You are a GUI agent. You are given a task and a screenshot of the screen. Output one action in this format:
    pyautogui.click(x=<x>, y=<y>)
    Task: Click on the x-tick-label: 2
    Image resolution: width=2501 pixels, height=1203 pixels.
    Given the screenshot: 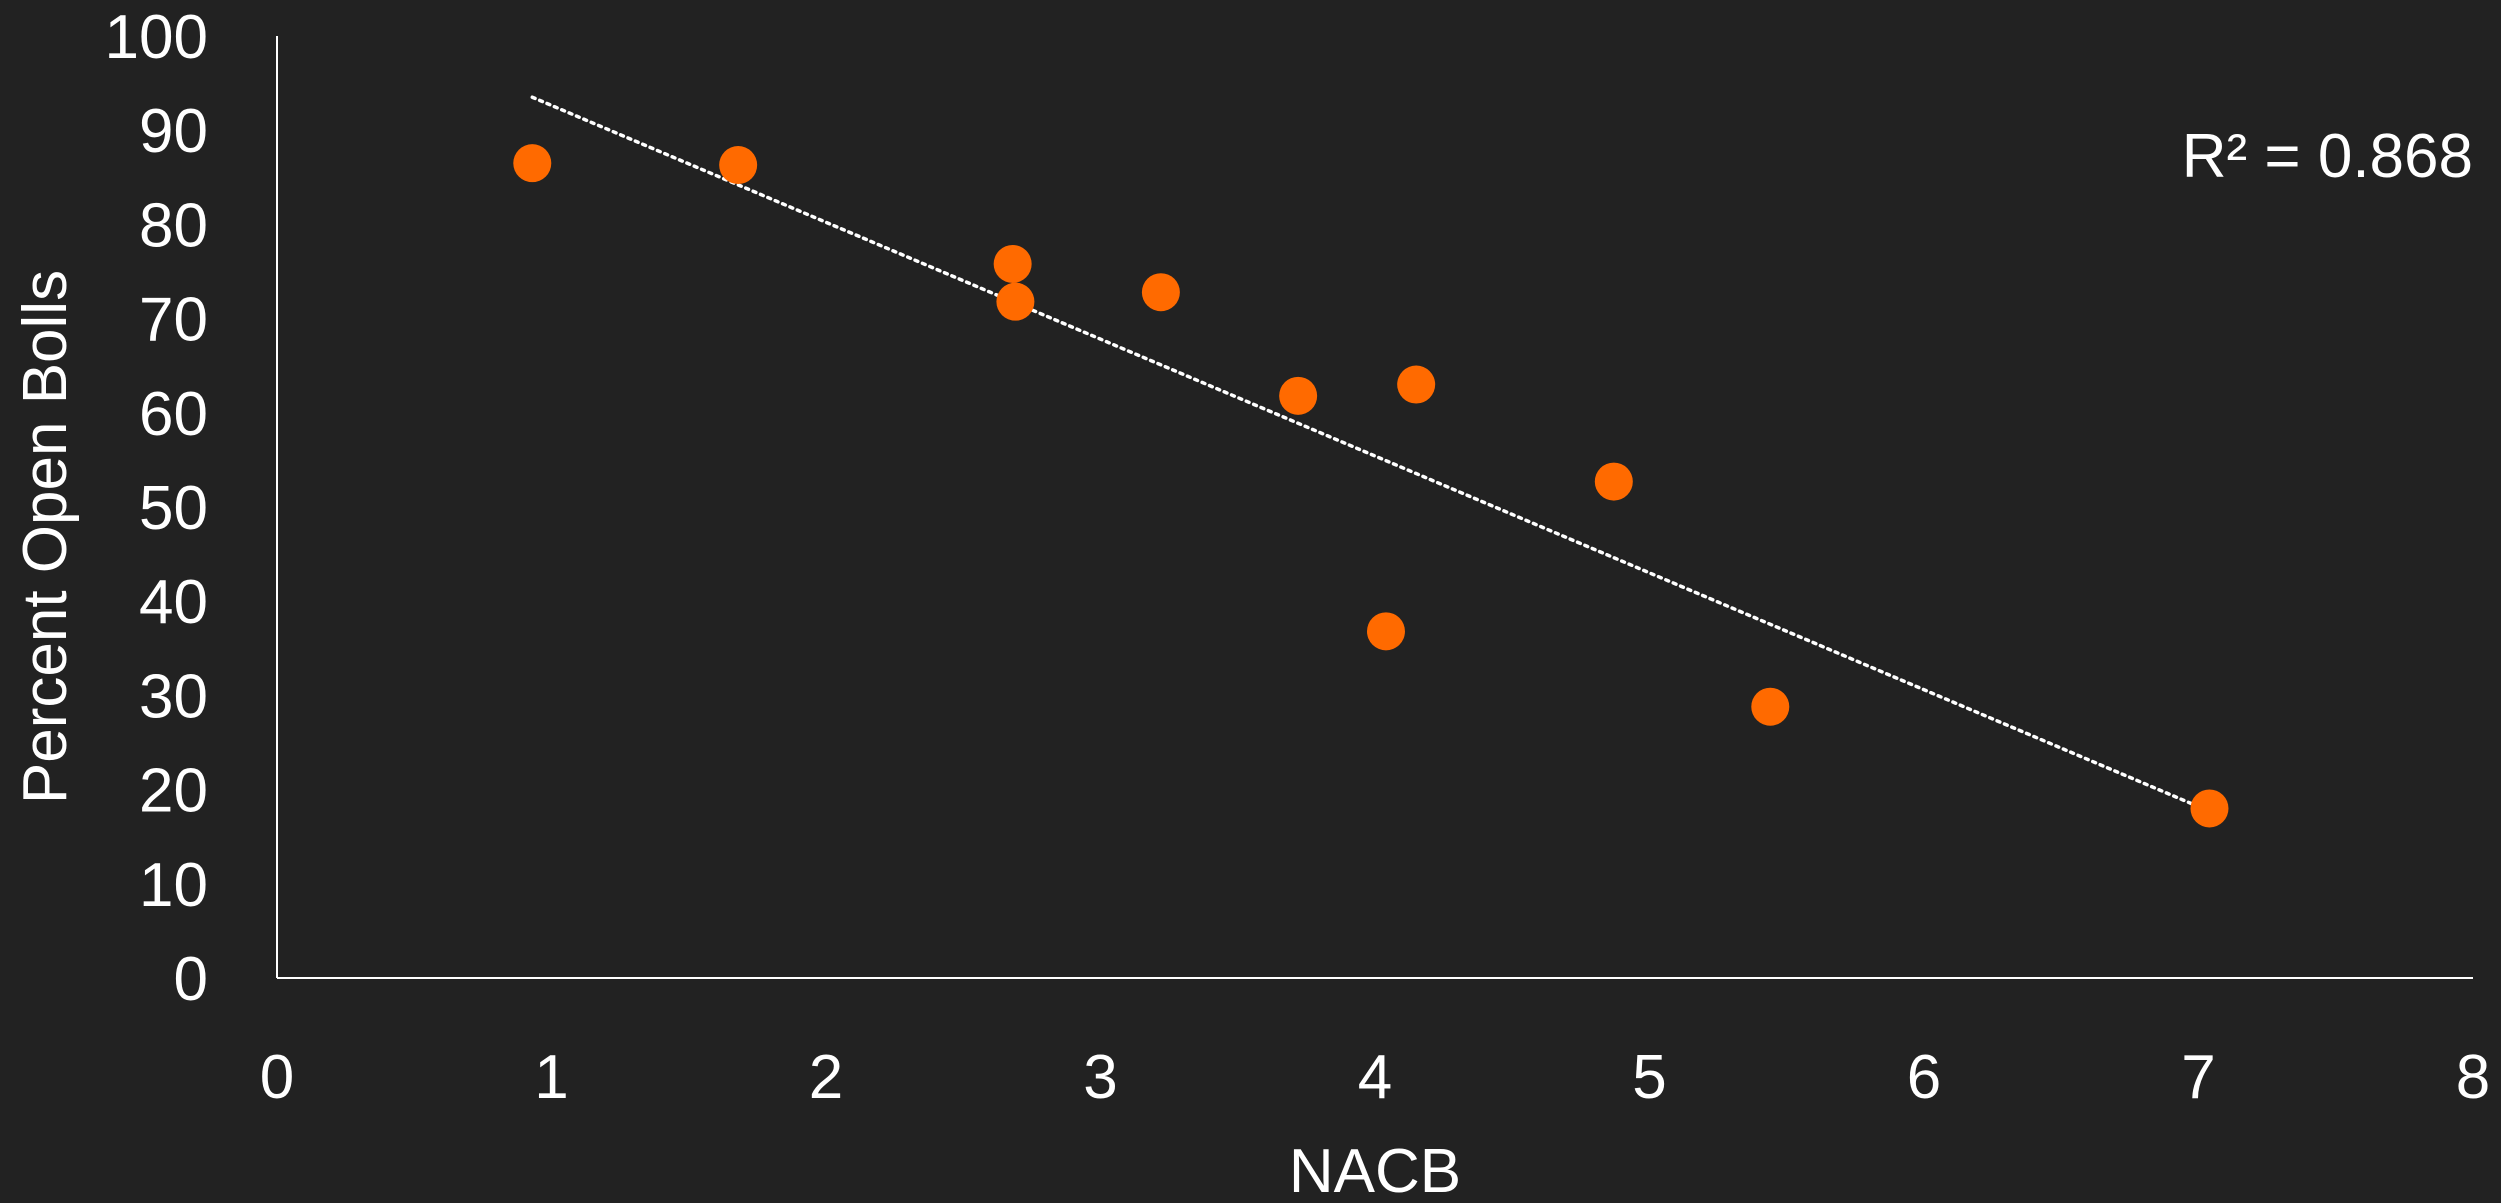 What is the action you would take?
    pyautogui.click(x=826, y=1077)
    